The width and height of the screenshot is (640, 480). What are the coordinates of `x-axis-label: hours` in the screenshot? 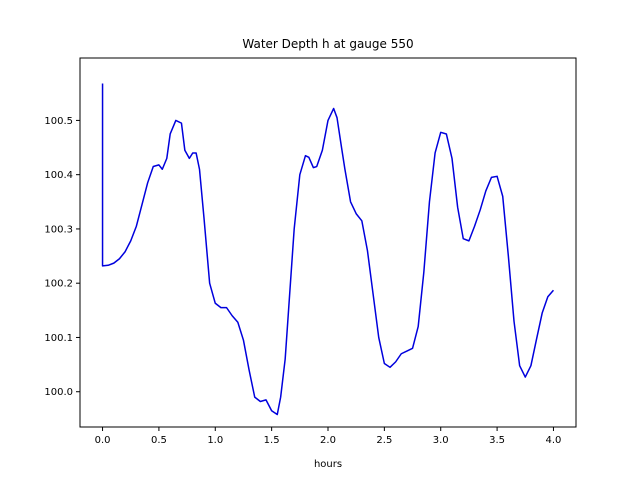 It's located at (328, 464).